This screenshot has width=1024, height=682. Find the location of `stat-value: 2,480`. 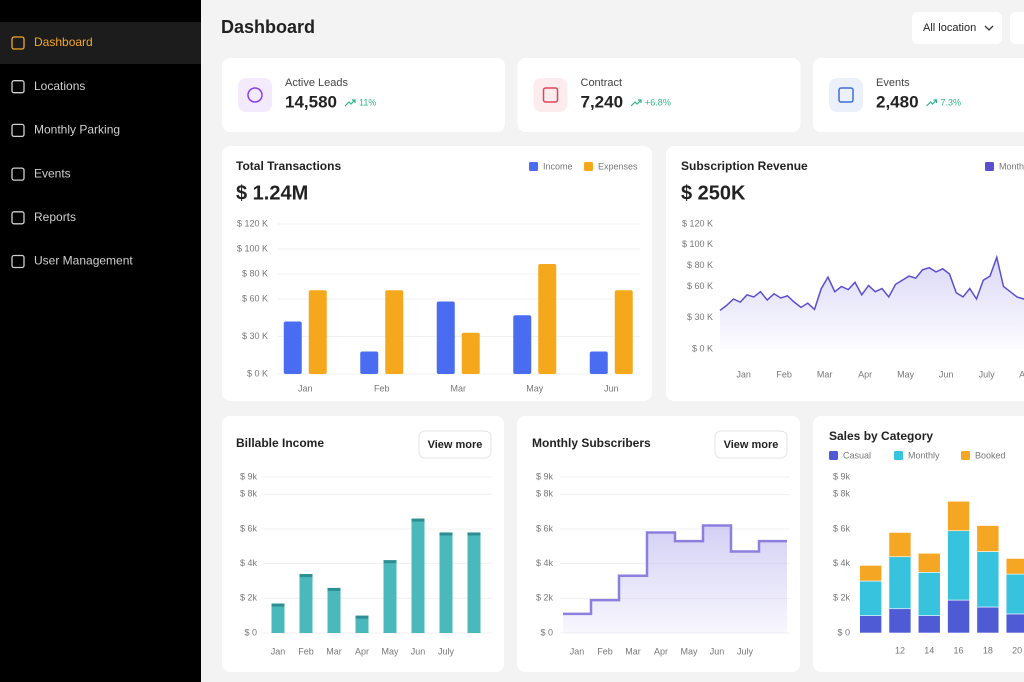

stat-value: 2,480 is located at coordinates (897, 101).